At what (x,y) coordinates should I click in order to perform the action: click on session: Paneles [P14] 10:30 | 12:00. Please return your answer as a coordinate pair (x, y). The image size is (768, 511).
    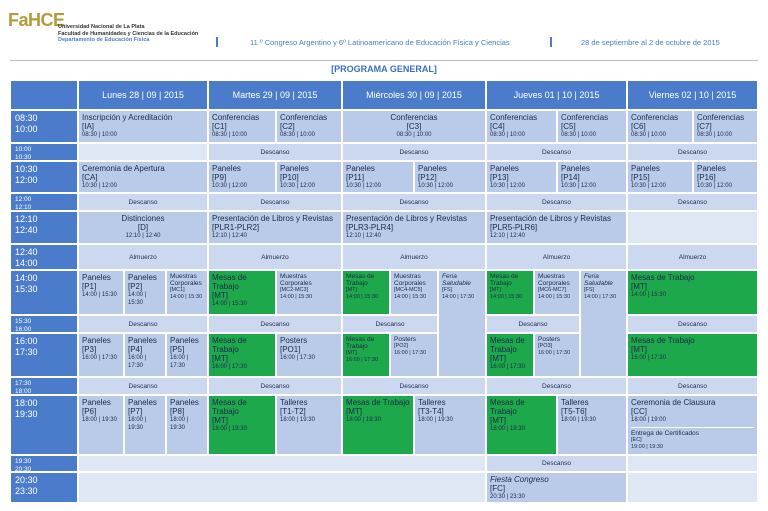
    Looking at the image, I should click on (592, 177).